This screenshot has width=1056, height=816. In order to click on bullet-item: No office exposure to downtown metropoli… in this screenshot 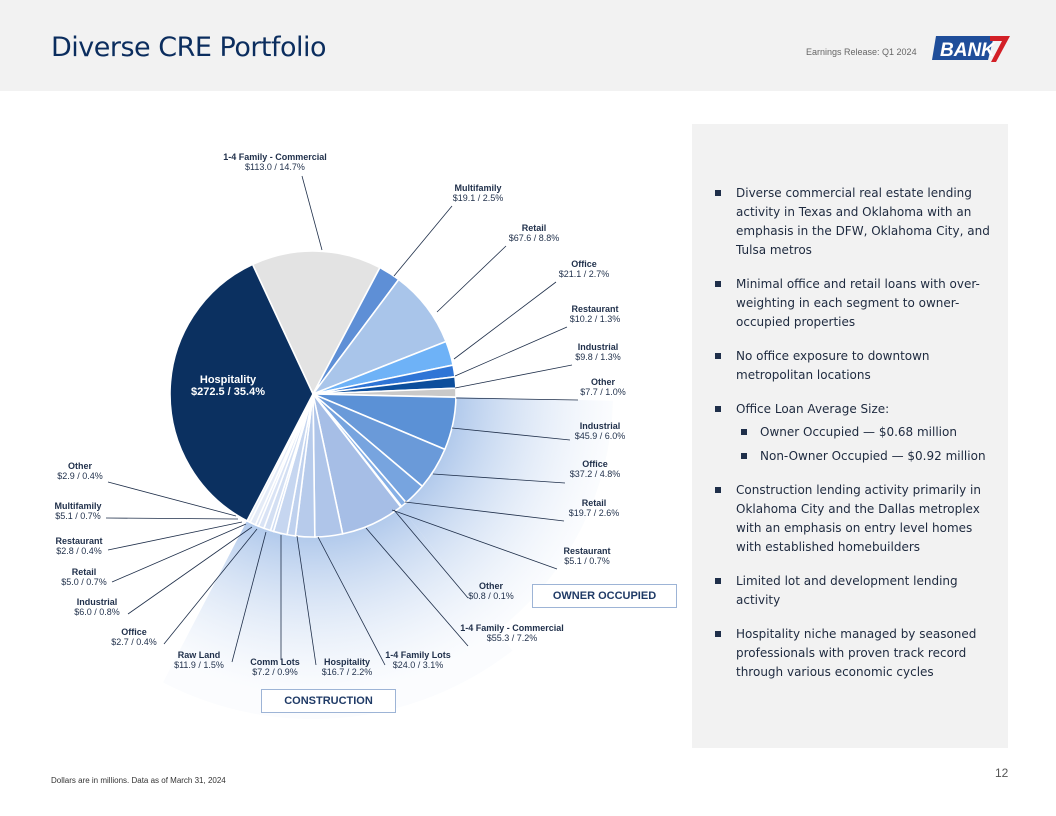, I will do `click(853, 366)`.